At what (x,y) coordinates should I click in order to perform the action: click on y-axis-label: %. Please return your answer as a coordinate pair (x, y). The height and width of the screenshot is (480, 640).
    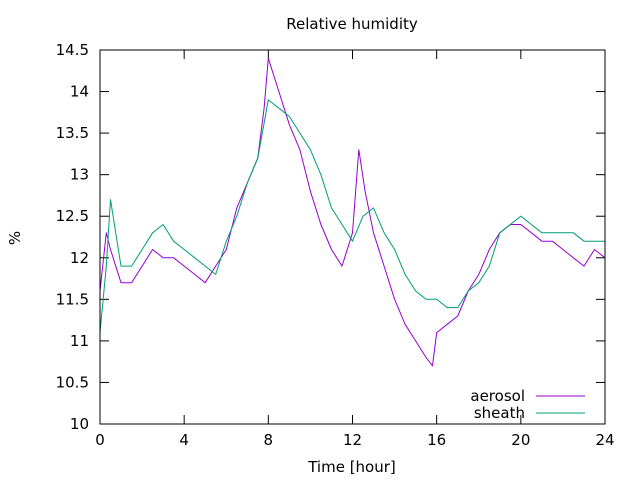
    Looking at the image, I should click on (15, 238).